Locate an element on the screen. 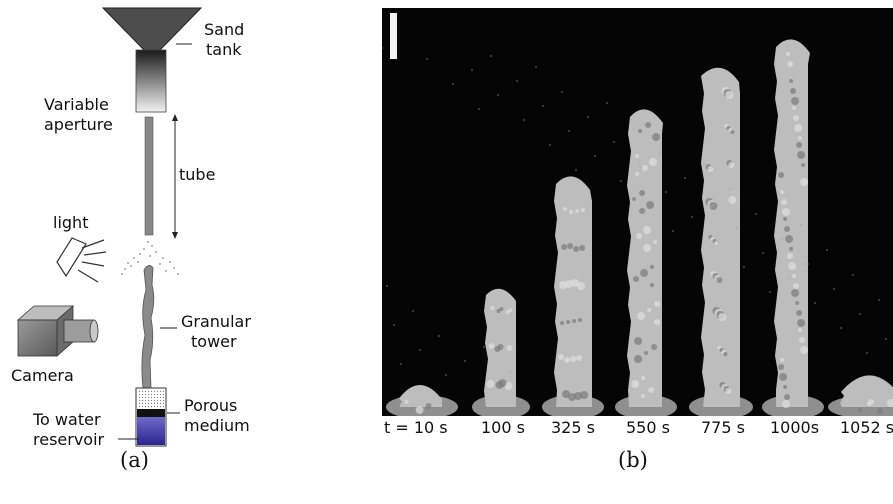  tube is located at coordinates (149, 176).